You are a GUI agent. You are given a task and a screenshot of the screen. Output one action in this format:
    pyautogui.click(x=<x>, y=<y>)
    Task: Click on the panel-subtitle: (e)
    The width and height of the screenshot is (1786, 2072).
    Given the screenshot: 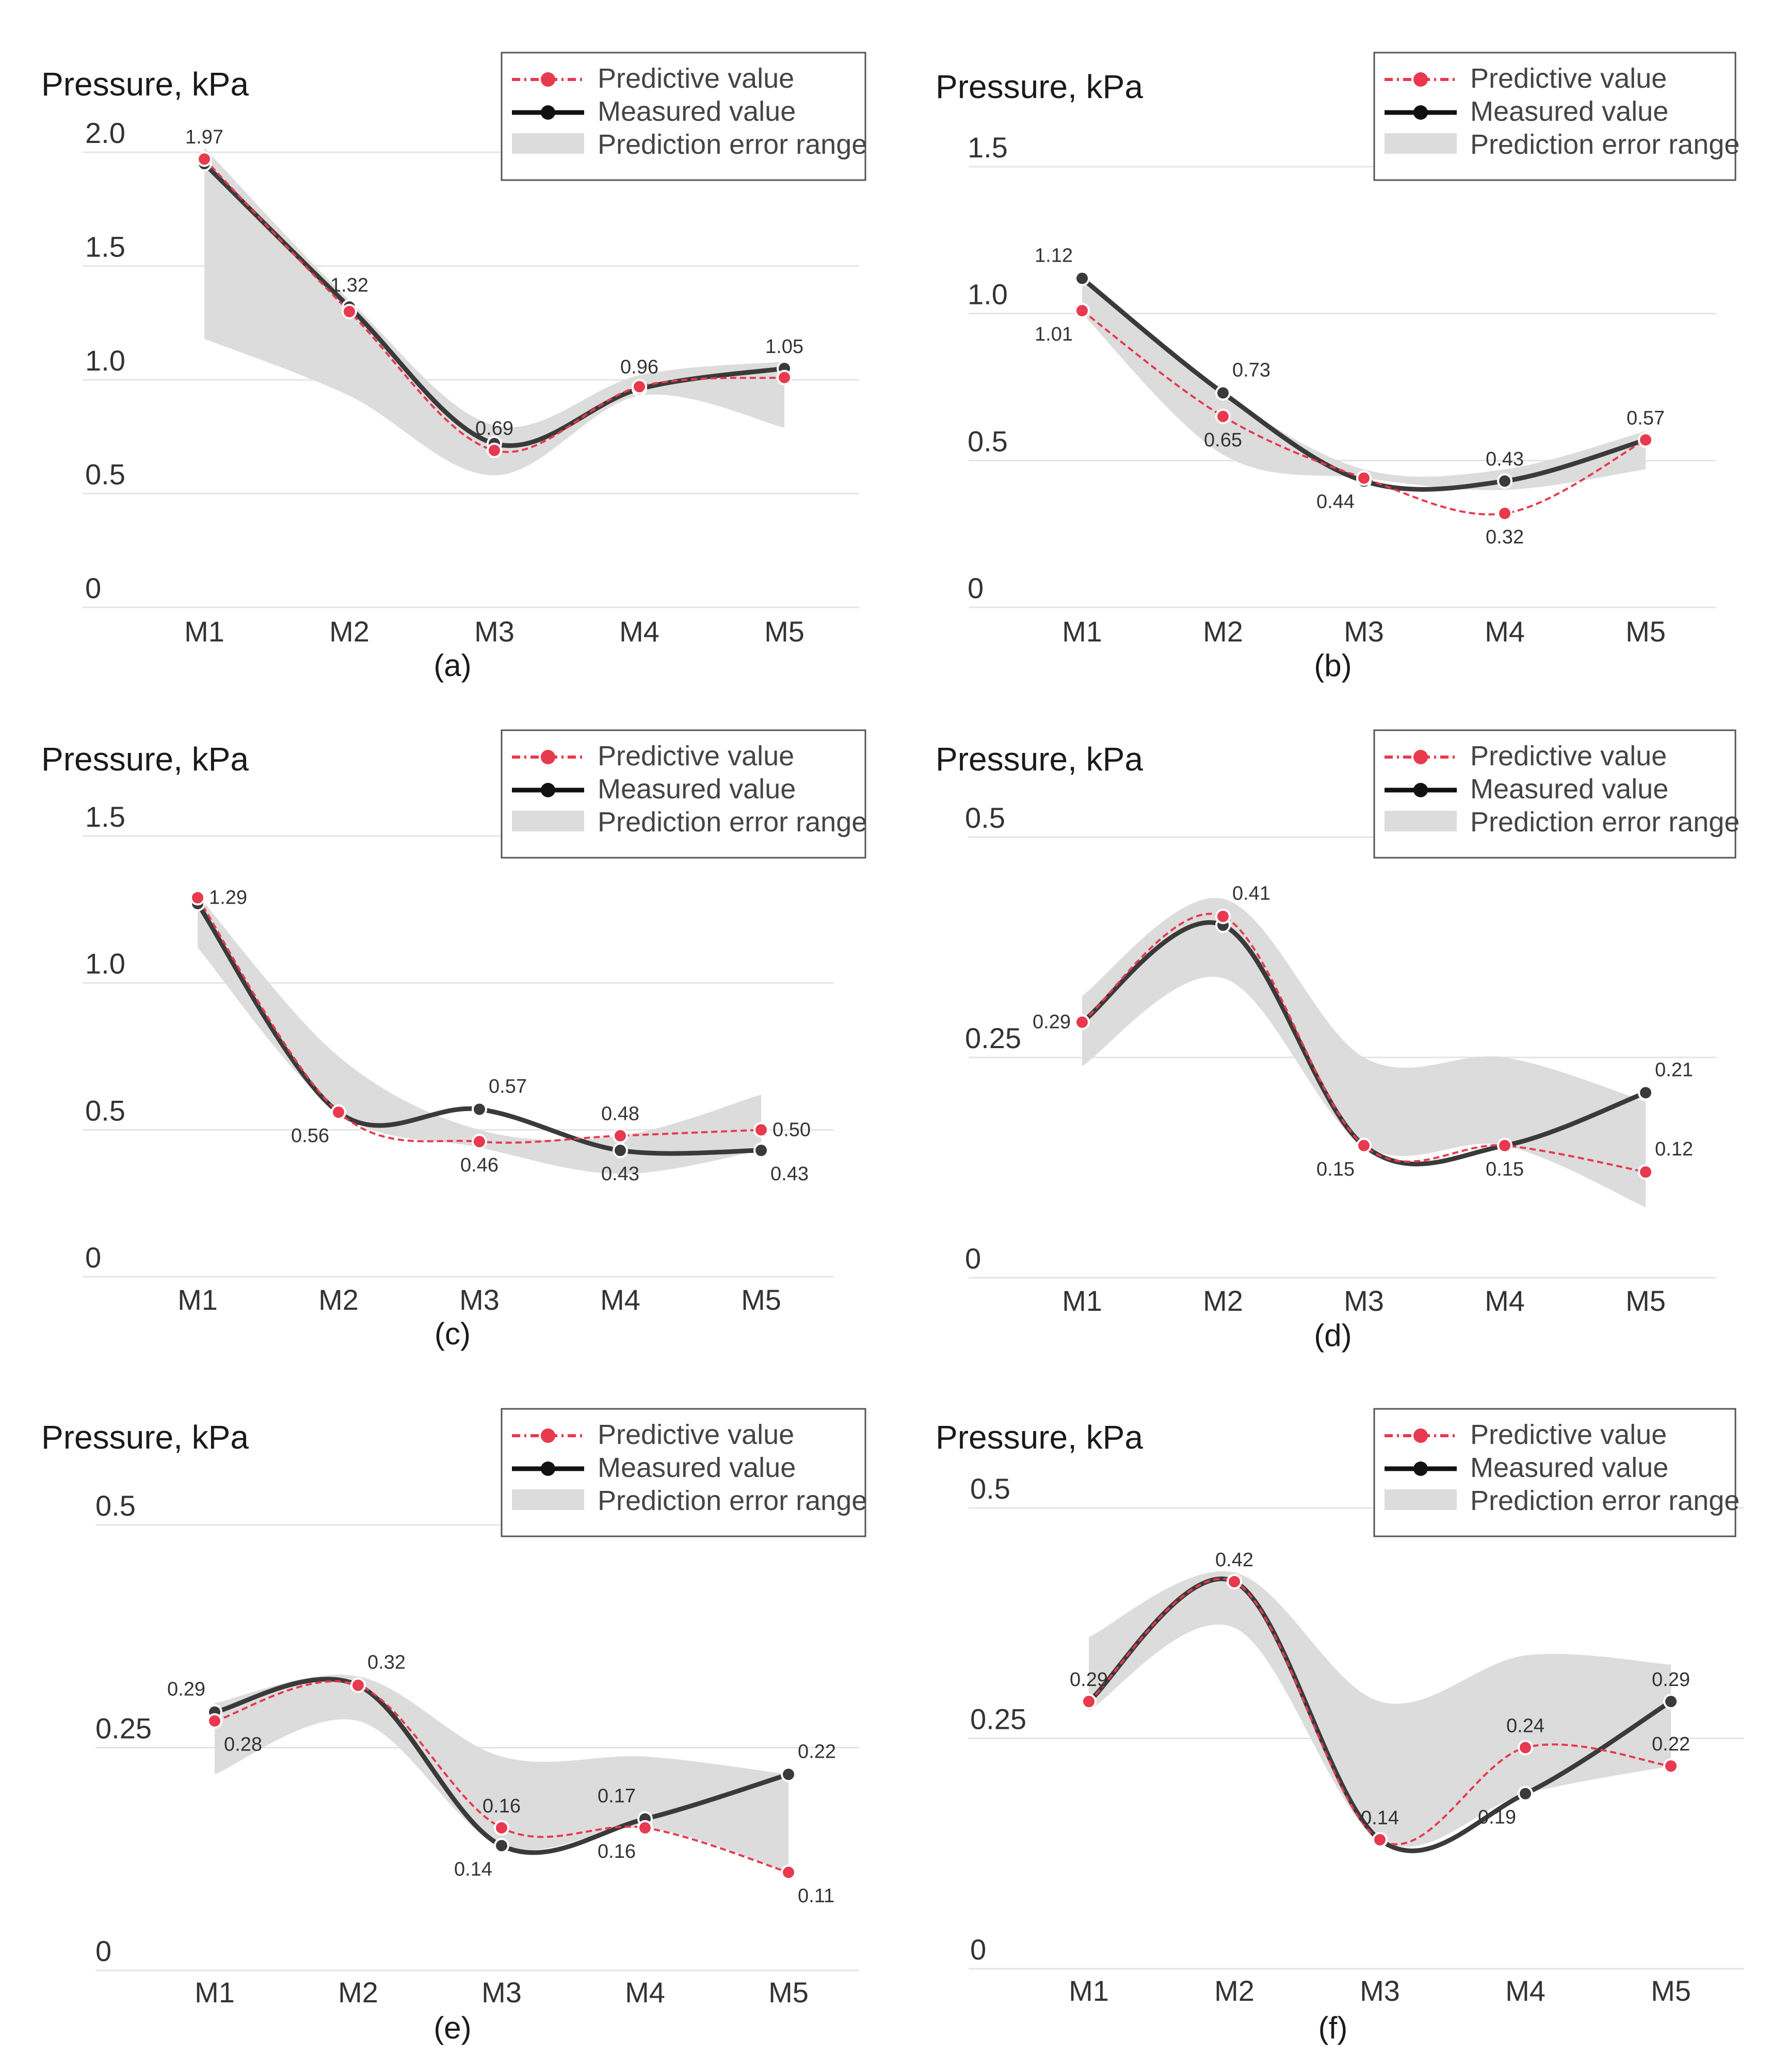 What is the action you would take?
    pyautogui.click(x=452, y=2028)
    